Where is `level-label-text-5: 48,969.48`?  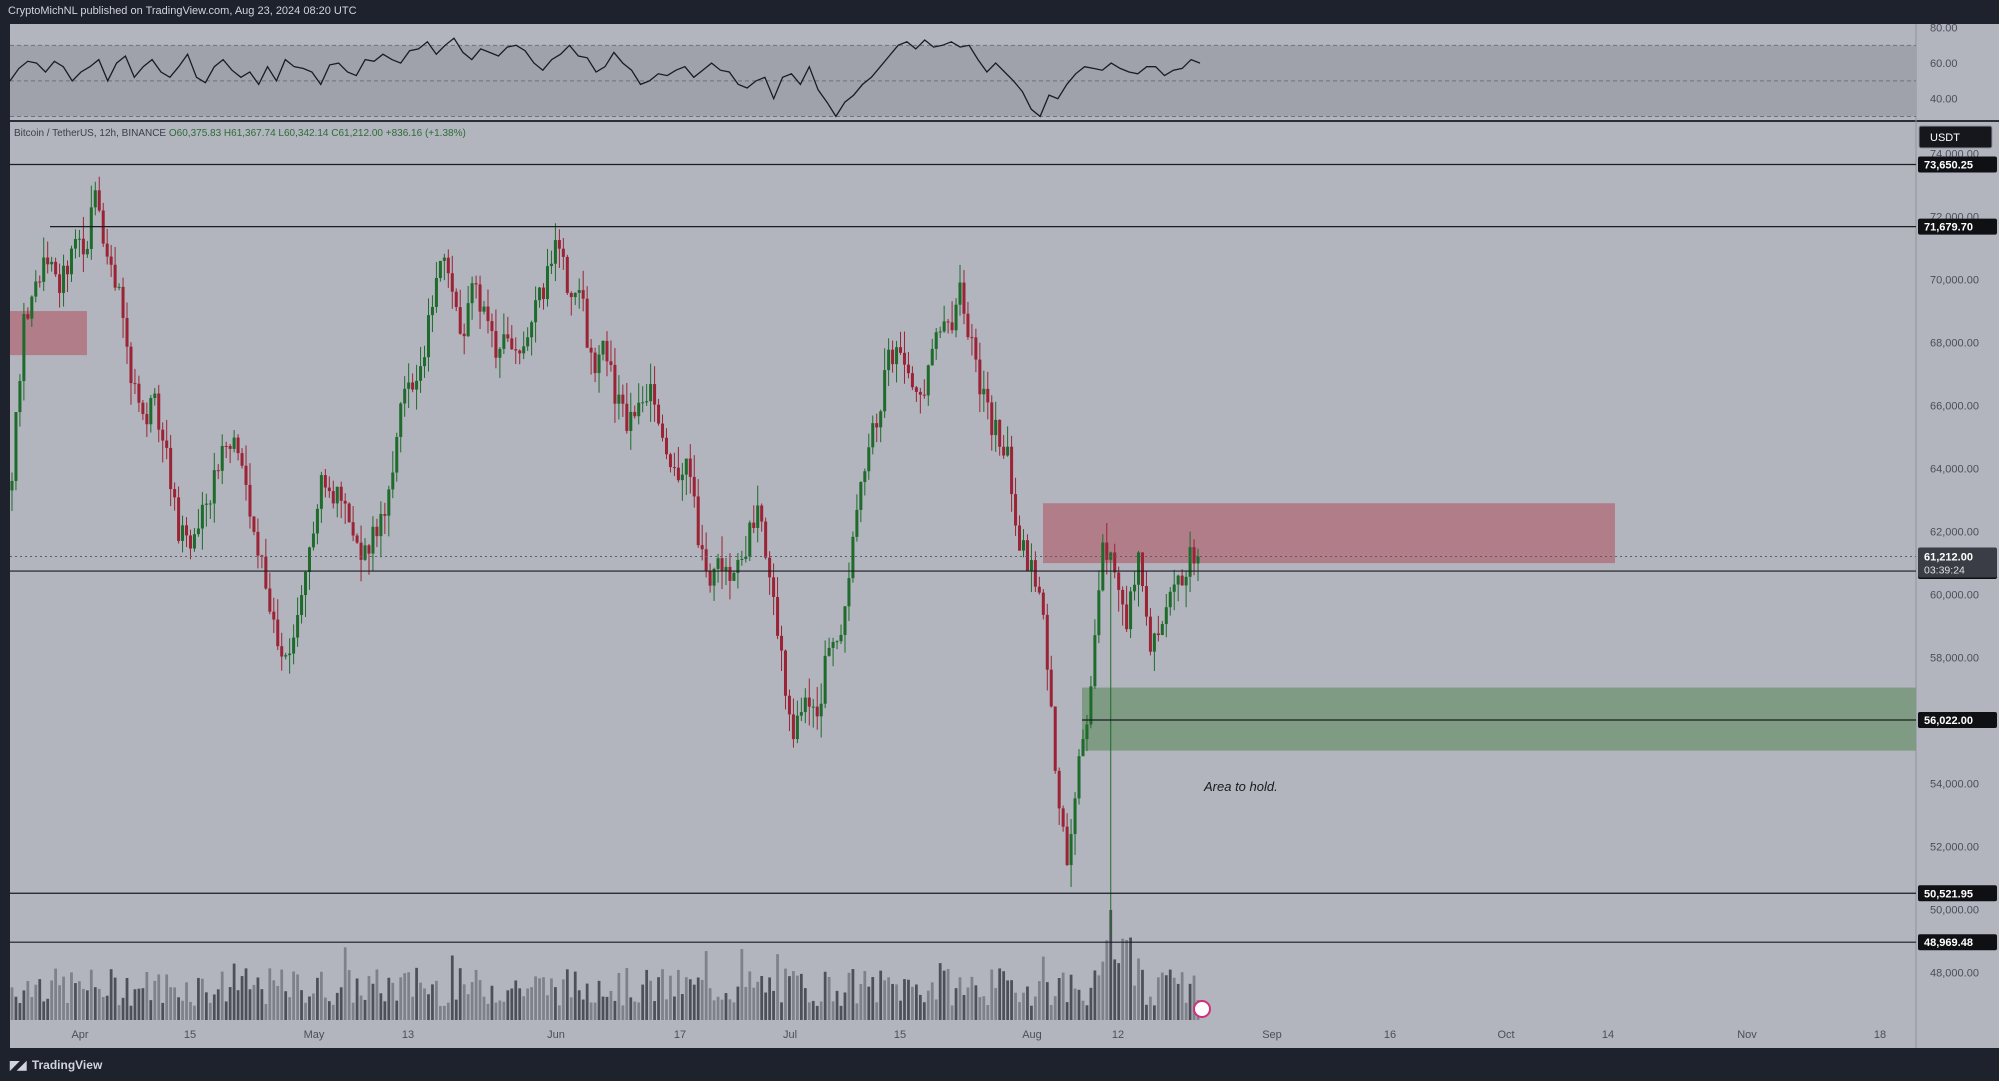
level-label-text-5: 48,969.48 is located at coordinates (1948, 943).